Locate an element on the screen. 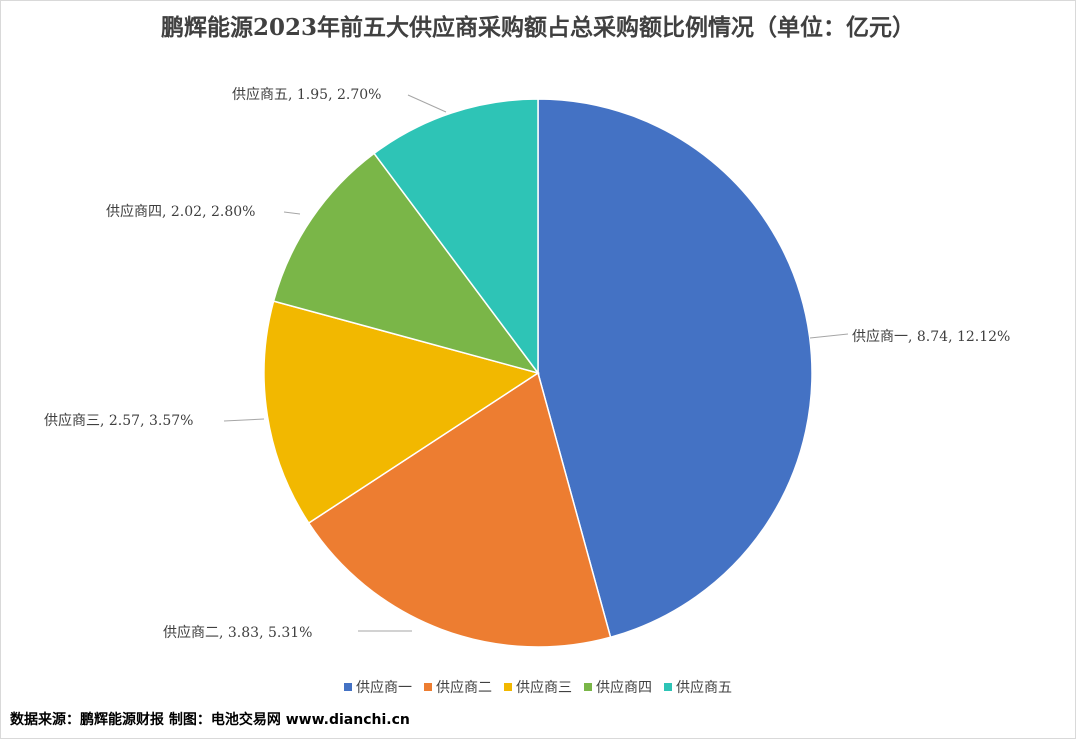  legend-item: 供应商三 is located at coordinates (538, 687).